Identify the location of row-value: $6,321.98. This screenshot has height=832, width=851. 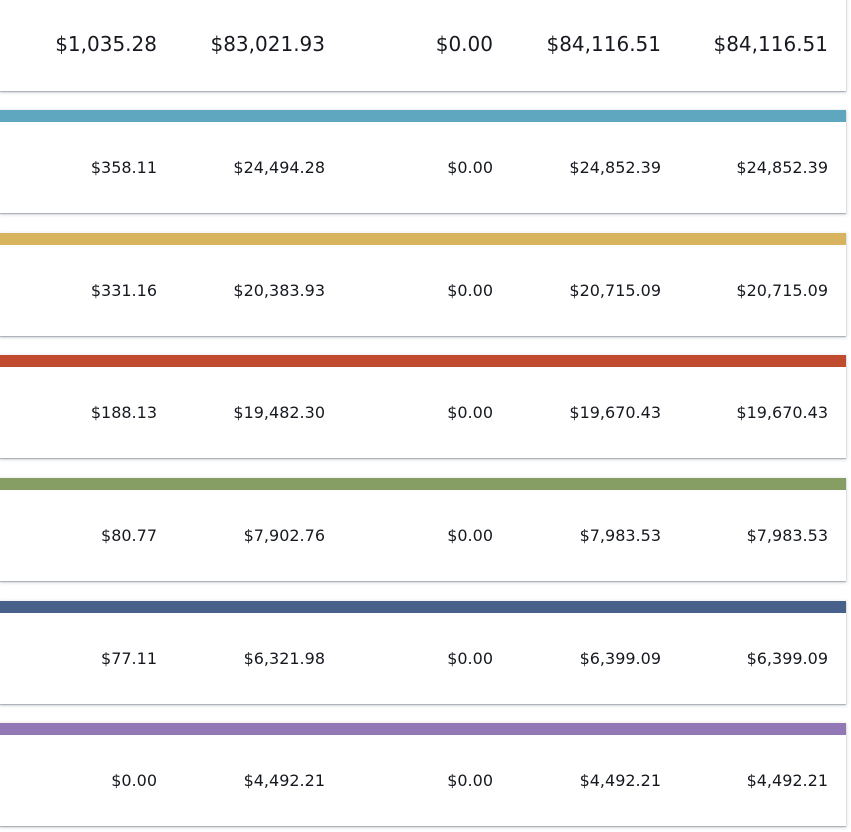
(284, 658).